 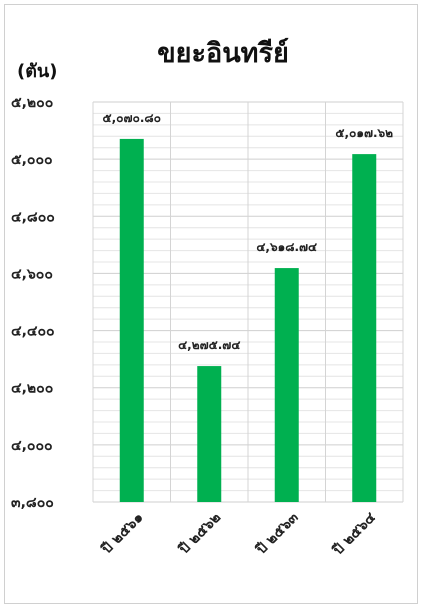 I want to click on x-tick-label: ปี ๒๕๖๑, so click(x=122, y=534).